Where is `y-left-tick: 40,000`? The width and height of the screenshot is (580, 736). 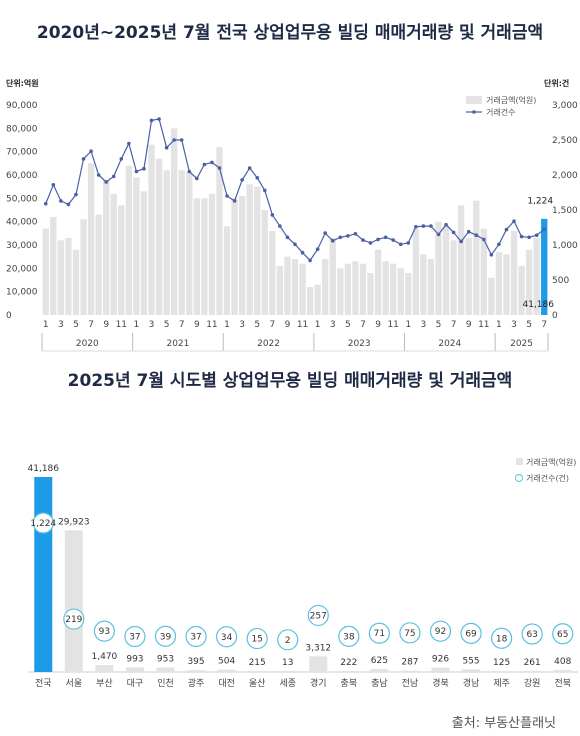
y-left-tick: 40,000 is located at coordinates (22, 223).